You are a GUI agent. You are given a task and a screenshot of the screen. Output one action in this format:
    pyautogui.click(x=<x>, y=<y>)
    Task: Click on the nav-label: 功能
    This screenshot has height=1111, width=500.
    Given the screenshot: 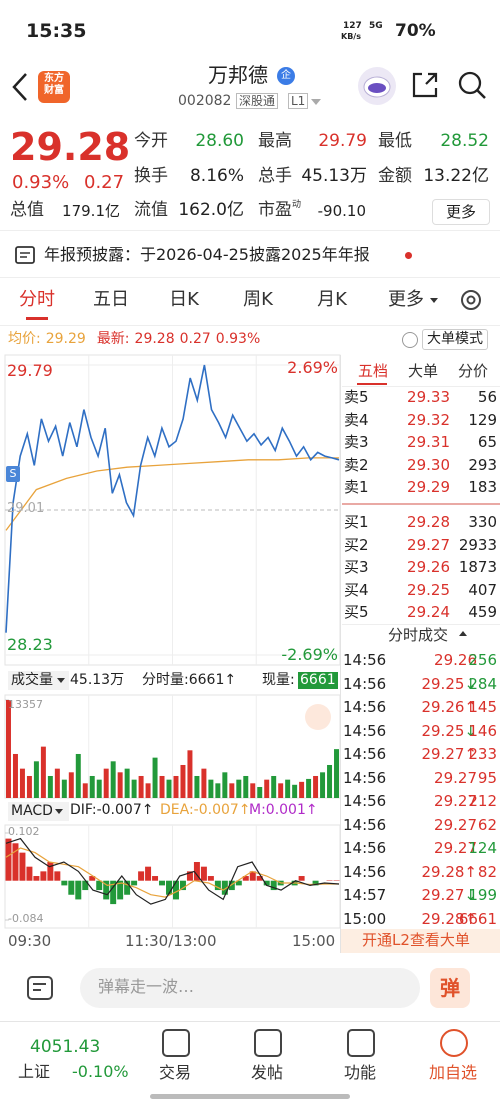 What is the action you would take?
    pyautogui.click(x=359, y=1072)
    